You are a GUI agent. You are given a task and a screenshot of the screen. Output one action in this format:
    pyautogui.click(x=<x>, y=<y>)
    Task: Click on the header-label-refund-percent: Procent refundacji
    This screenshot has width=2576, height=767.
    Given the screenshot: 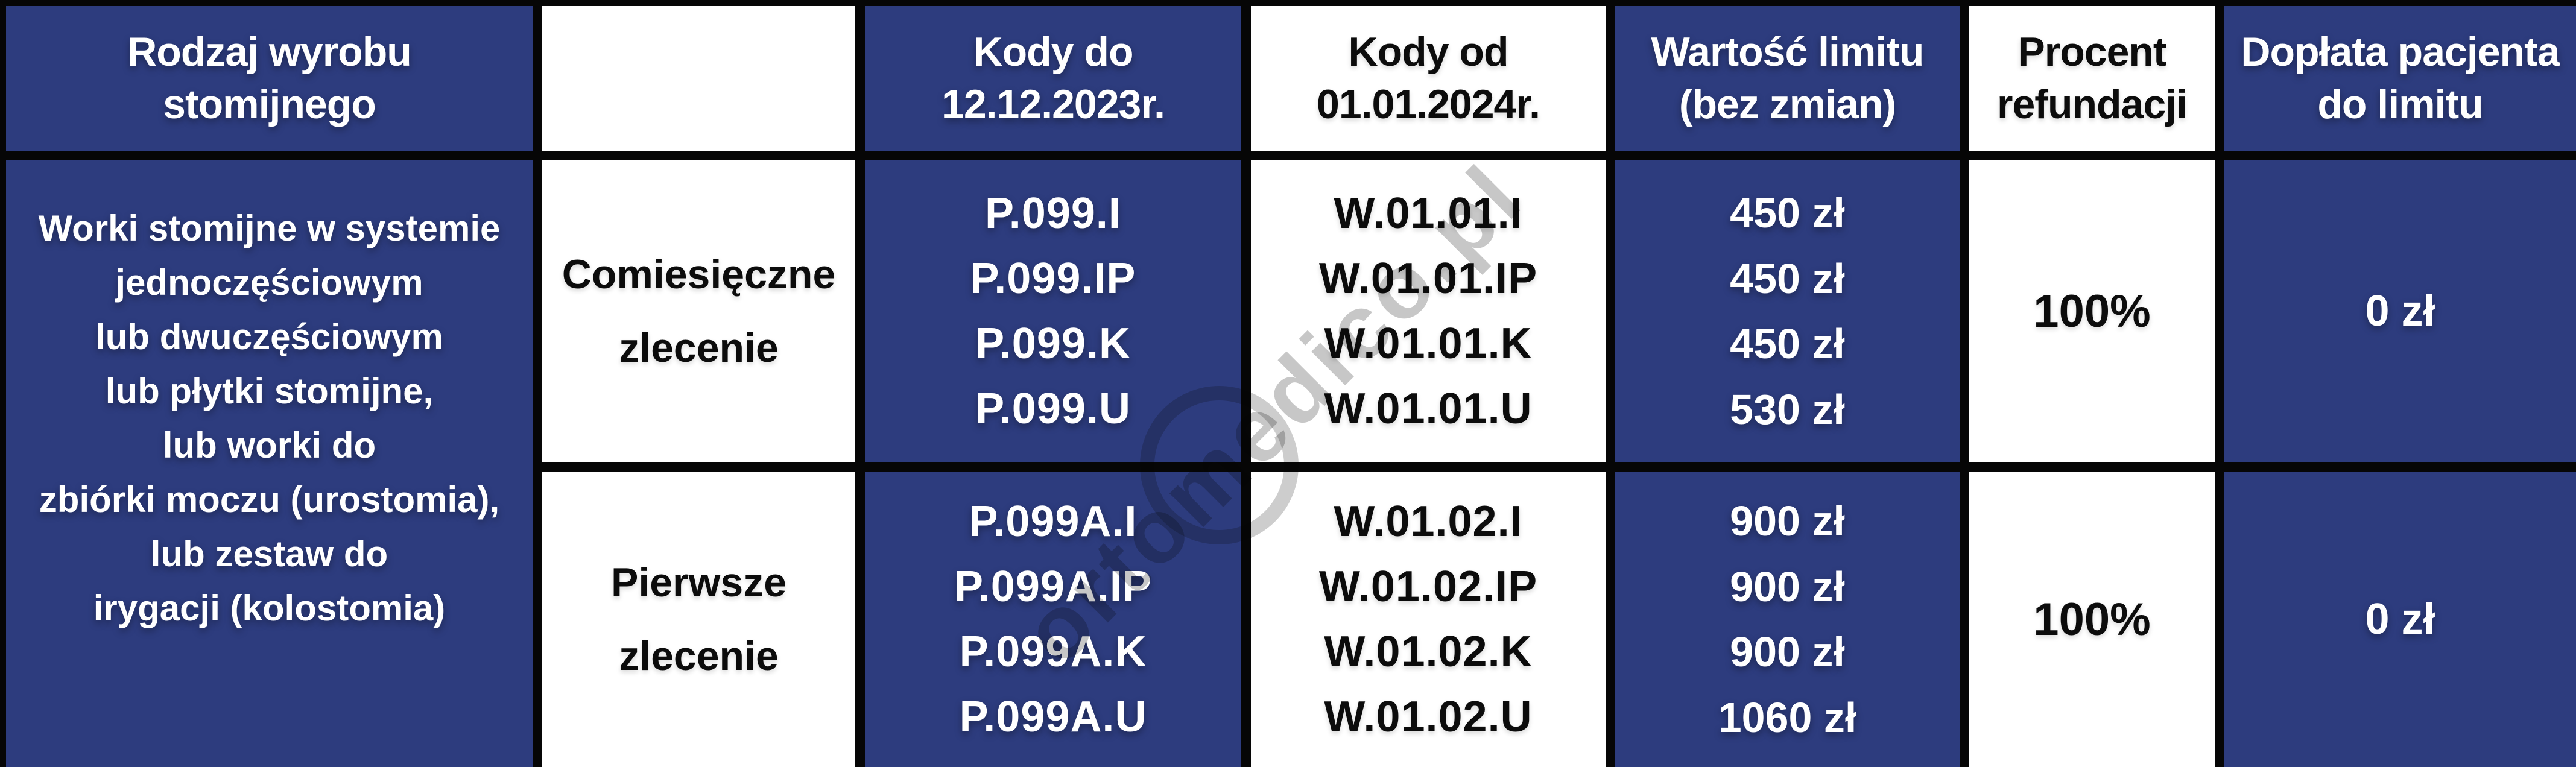 What is the action you would take?
    pyautogui.click(x=2092, y=78)
    